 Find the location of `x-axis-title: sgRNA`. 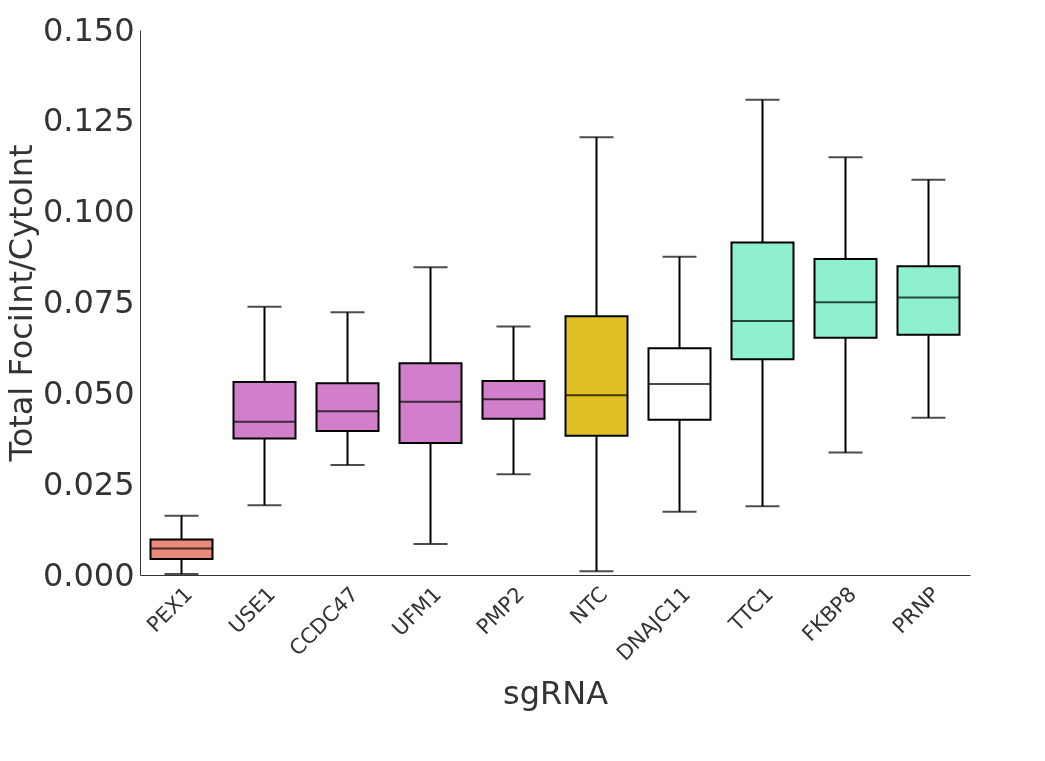

x-axis-title: sgRNA is located at coordinates (555, 692).